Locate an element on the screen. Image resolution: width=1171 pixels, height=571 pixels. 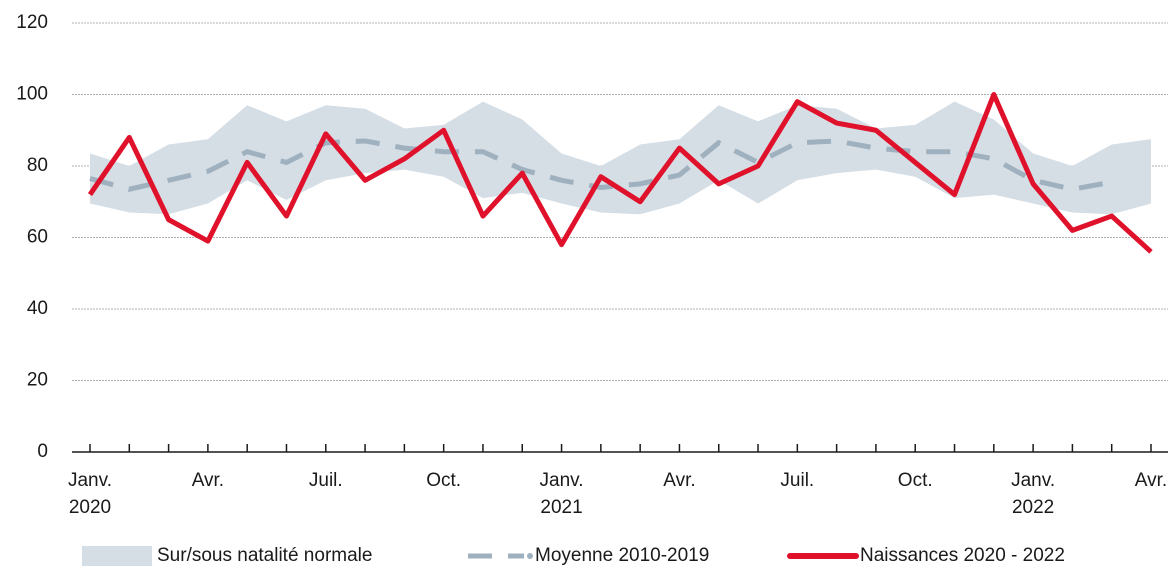
average-line is located at coordinates (601, 165).